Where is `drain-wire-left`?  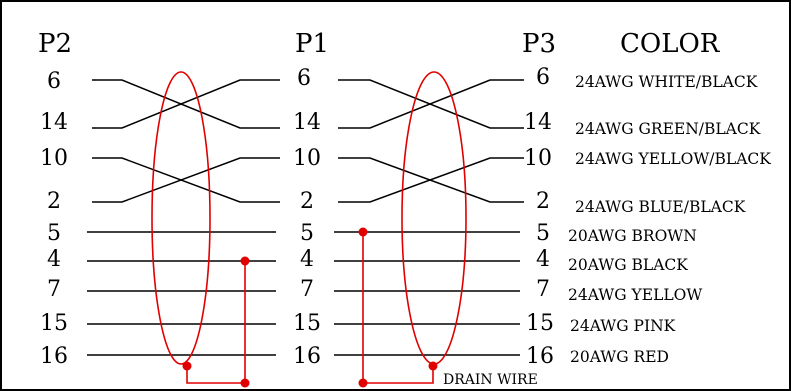
drain-wire-left is located at coordinates (216, 322).